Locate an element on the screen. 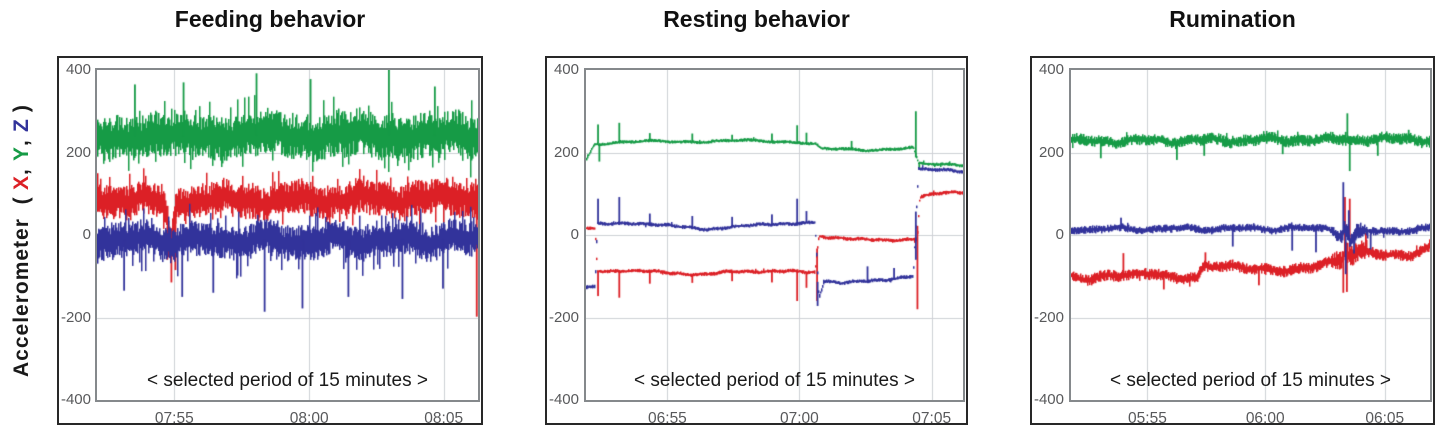 The width and height of the screenshot is (1450, 441). y-axis-label-comma2: , is located at coordinates (21, 139).